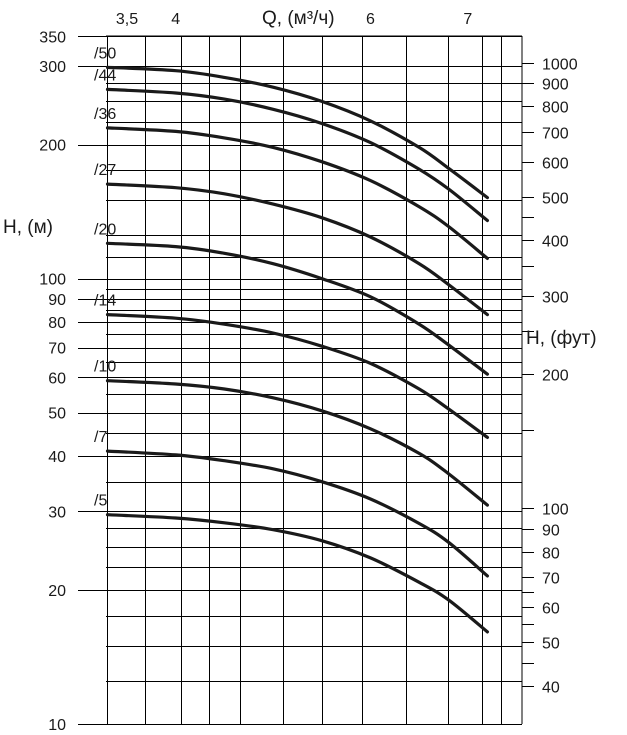  What do you see at coordinates (555, 85) in the screenshot?
I see `y-right-tick-label: 900` at bounding box center [555, 85].